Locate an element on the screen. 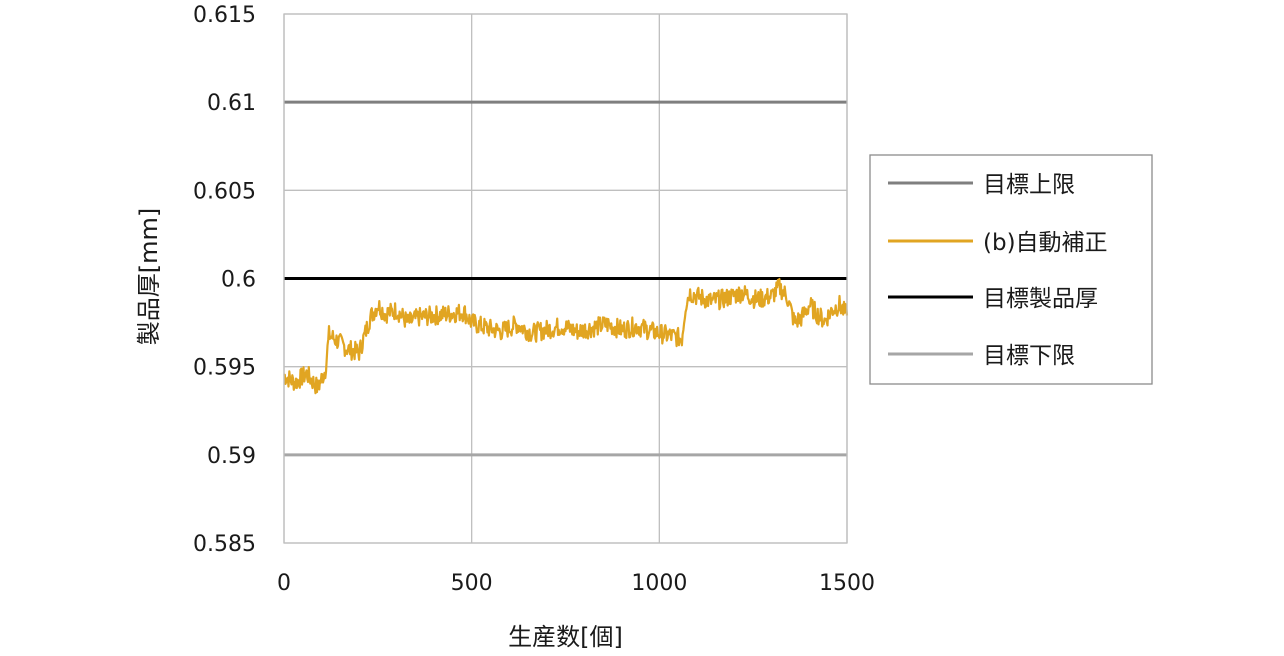  x-tick-label: 1000 is located at coordinates (659, 583).